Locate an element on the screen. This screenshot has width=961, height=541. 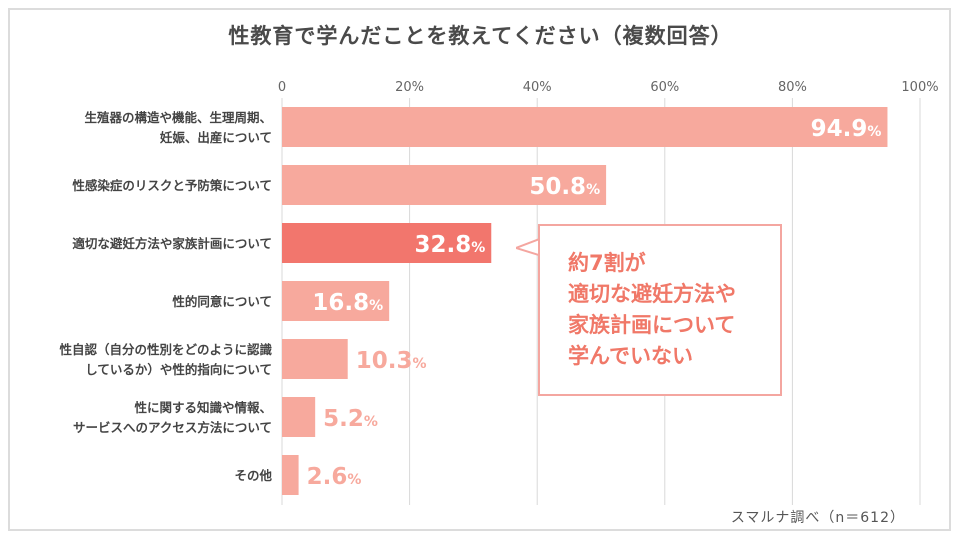
callout-line: 家族計画について is located at coordinates (652, 325).